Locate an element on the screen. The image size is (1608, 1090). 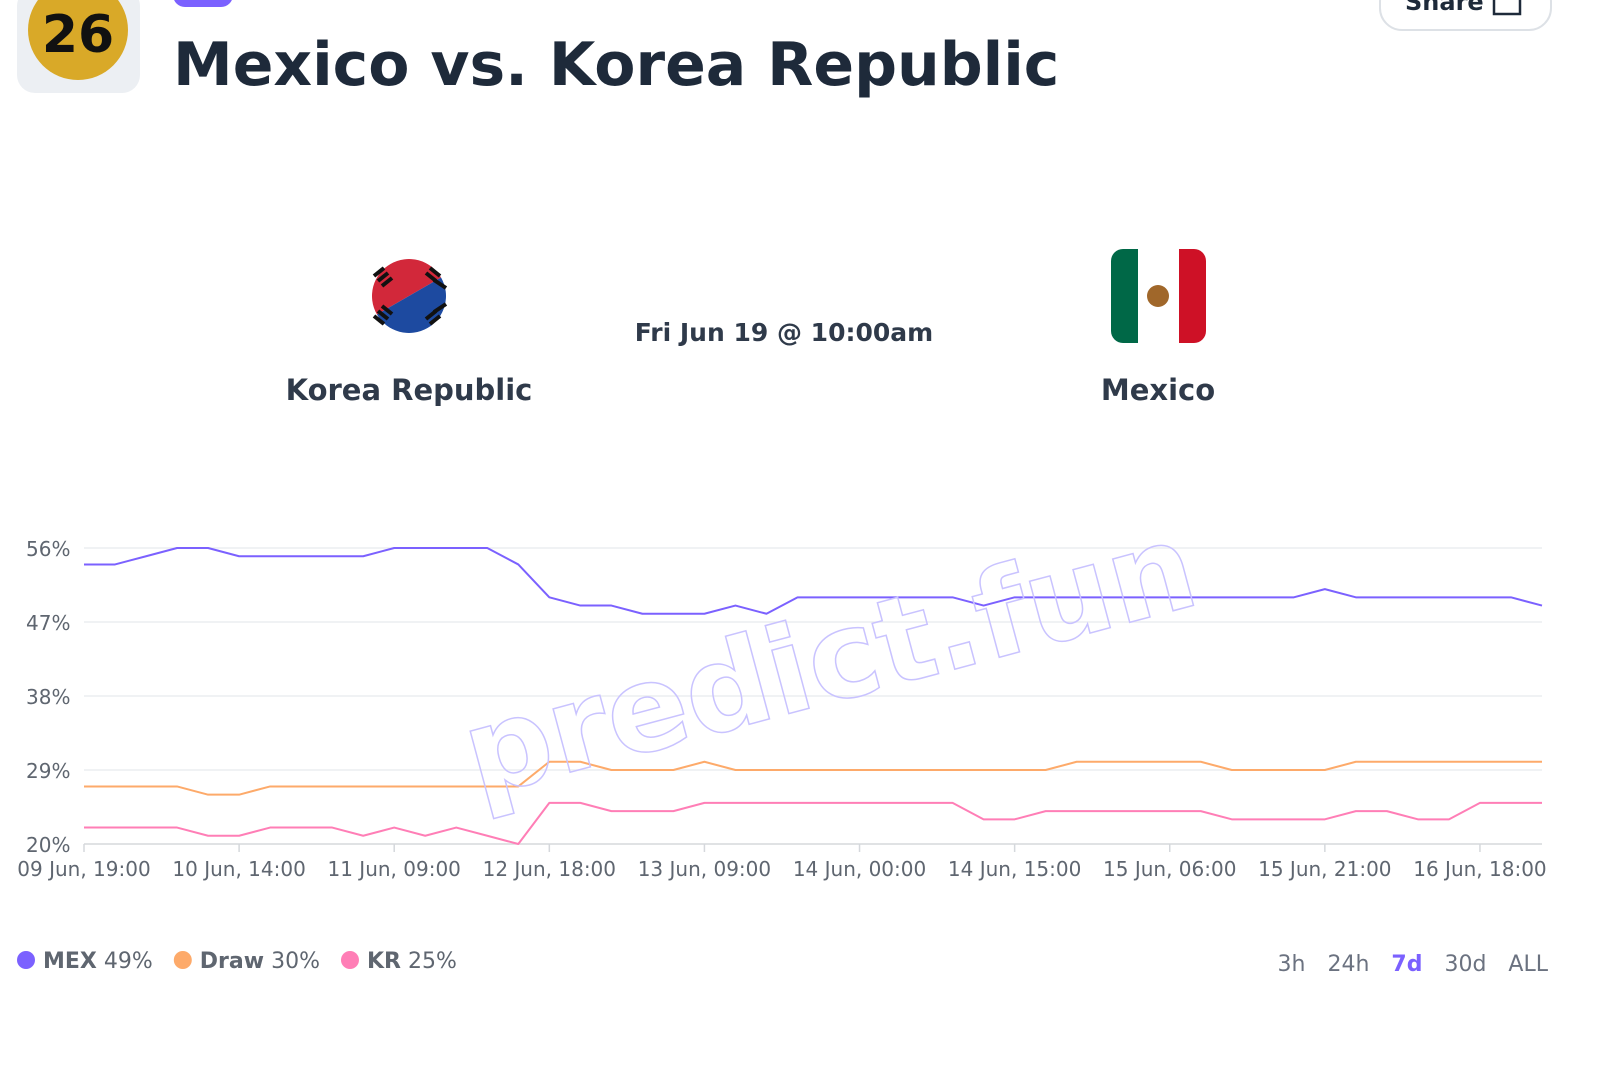
range-button: 7d is located at coordinates (1406, 964).